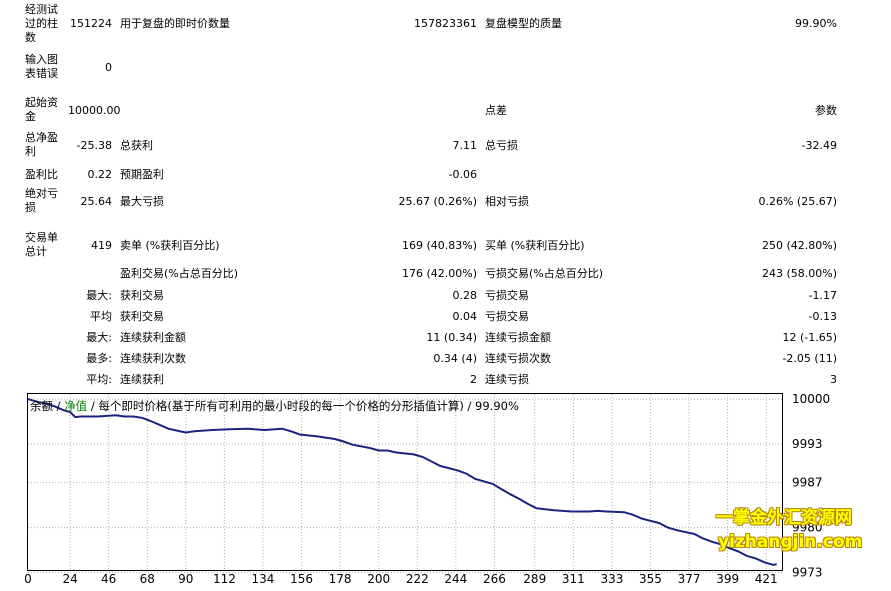 The width and height of the screenshot is (891, 591). What do you see at coordinates (99, 358) in the screenshot?
I see `stat-prefix-maximal: 最多:` at bounding box center [99, 358].